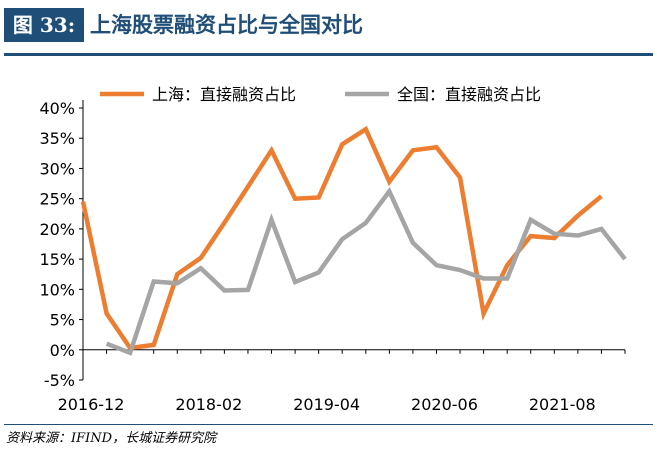 The width and height of the screenshot is (657, 453). Describe the element at coordinates (57, 108) in the screenshot. I see `y-tick-label: 40%` at that location.